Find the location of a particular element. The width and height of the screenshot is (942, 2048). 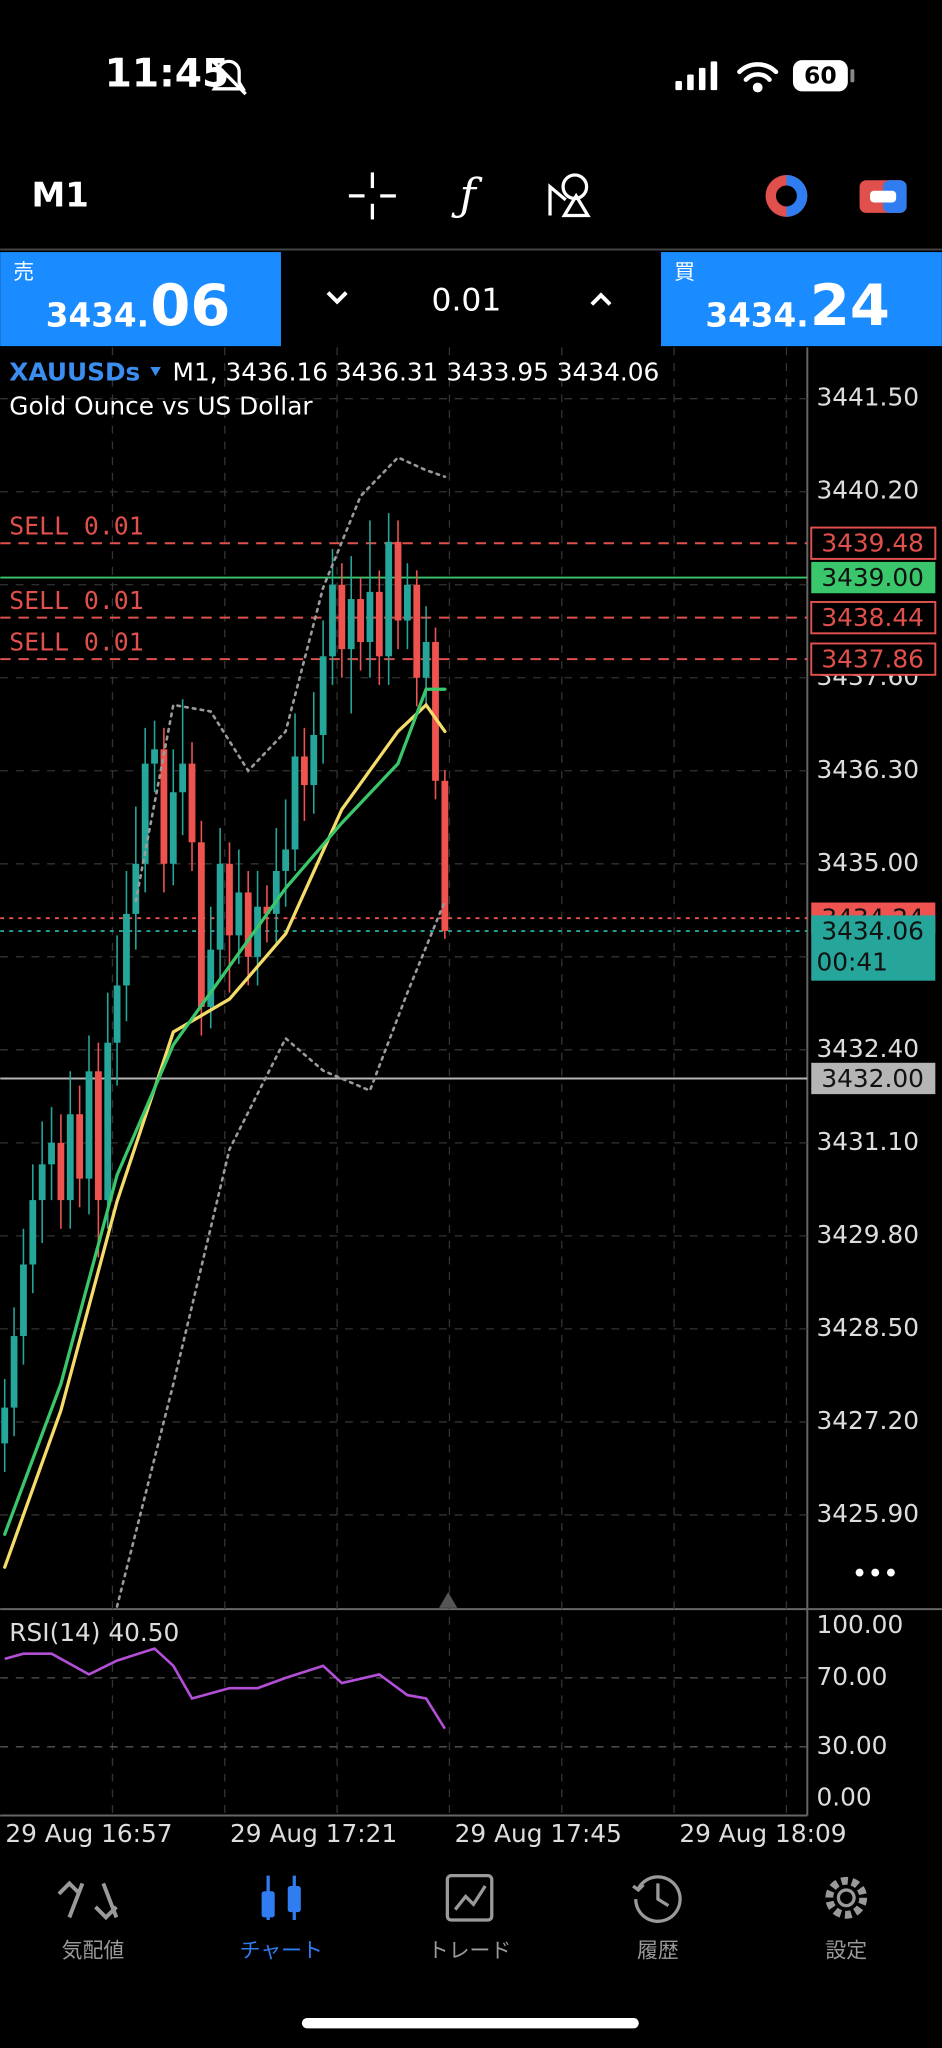

nav-item: トレード is located at coordinates (470, 1918).